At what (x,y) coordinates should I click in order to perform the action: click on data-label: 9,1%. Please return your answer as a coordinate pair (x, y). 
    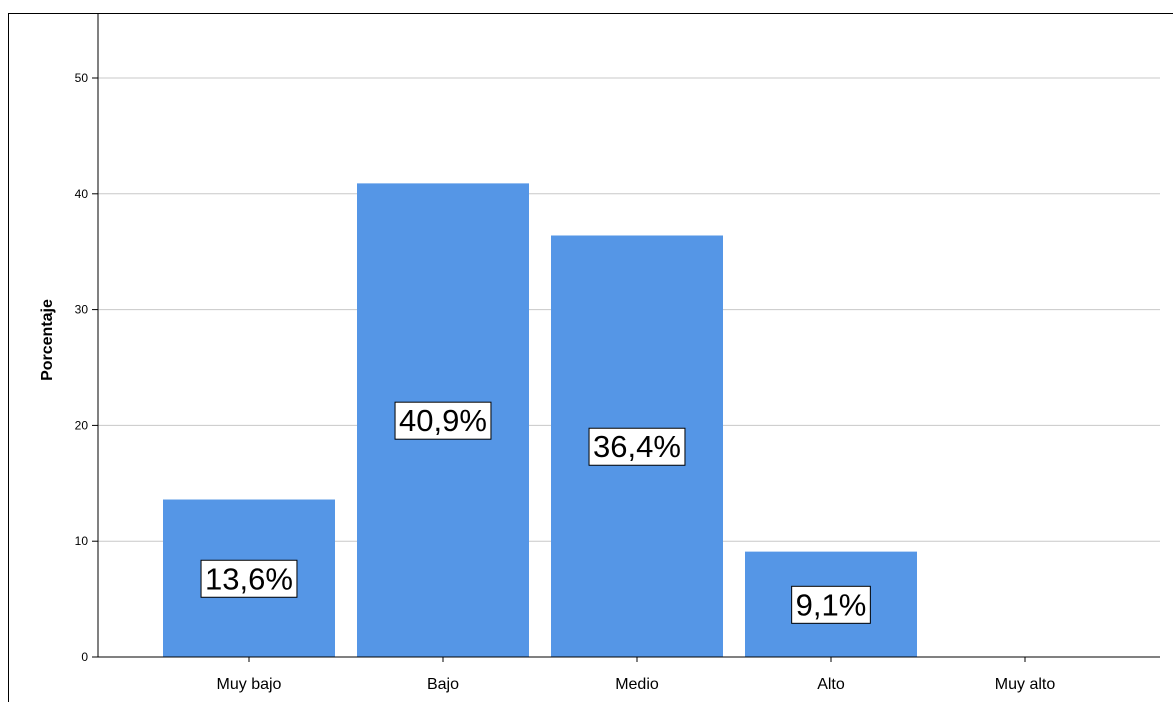
    Looking at the image, I should click on (831, 604).